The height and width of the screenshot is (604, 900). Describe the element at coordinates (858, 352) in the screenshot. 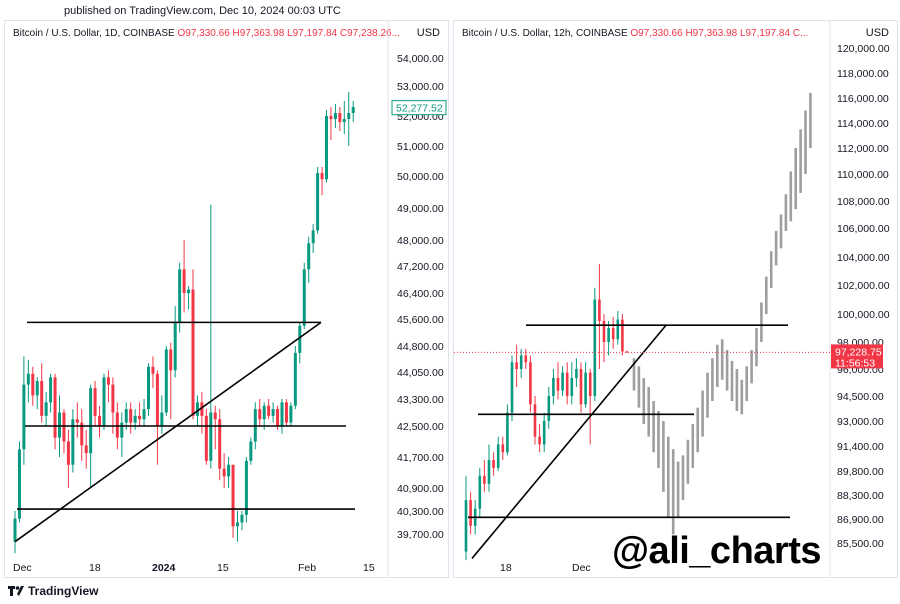

I see `current-price-label: 97,228.75` at that location.